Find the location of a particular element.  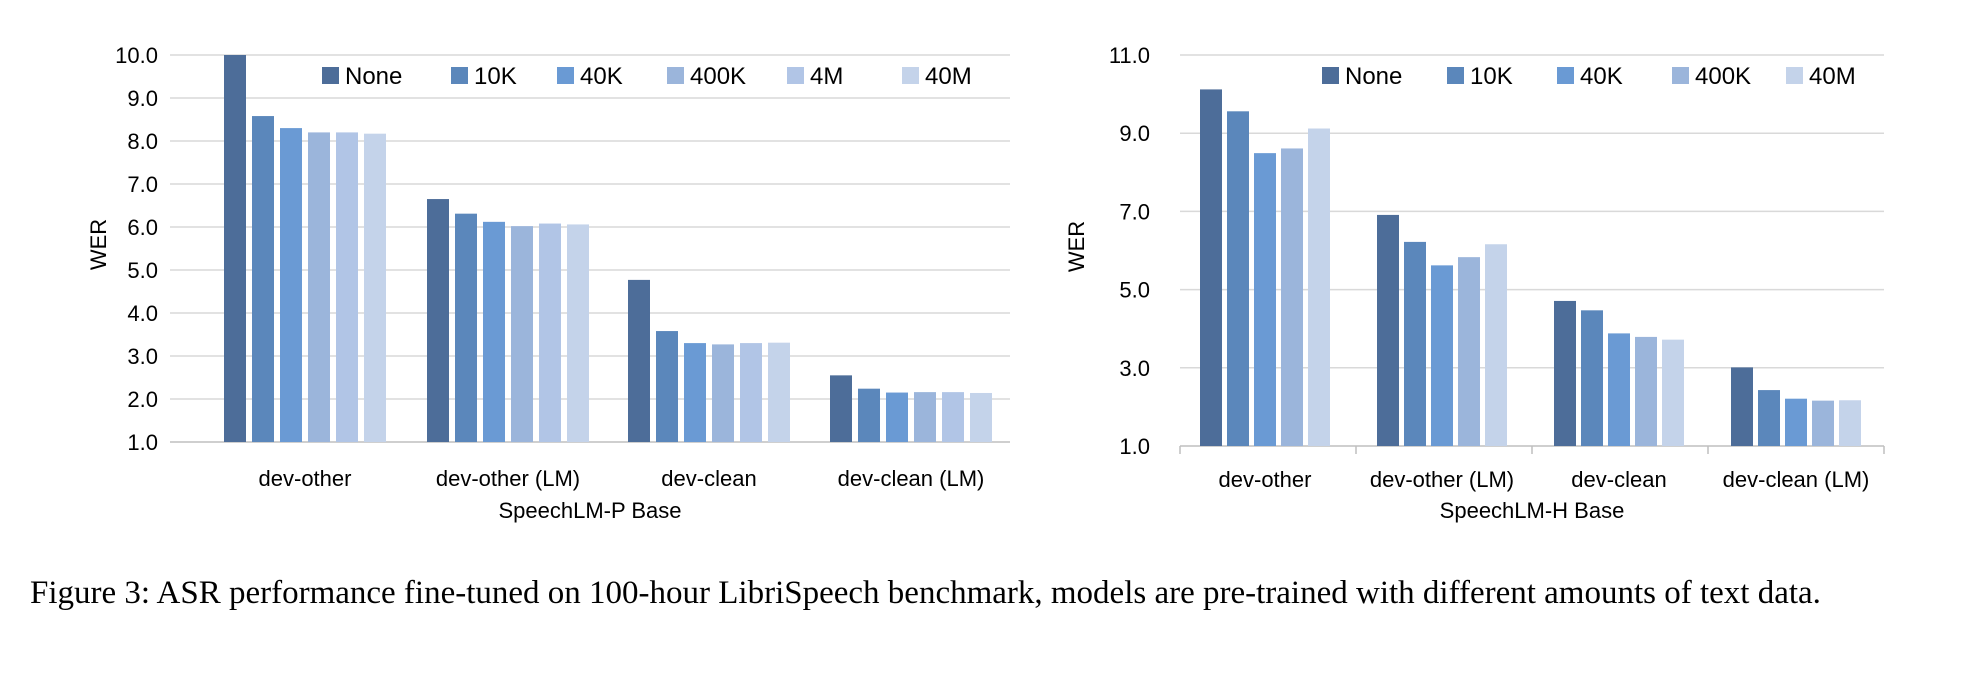

legend-swatch-4m is located at coordinates (795, 75).